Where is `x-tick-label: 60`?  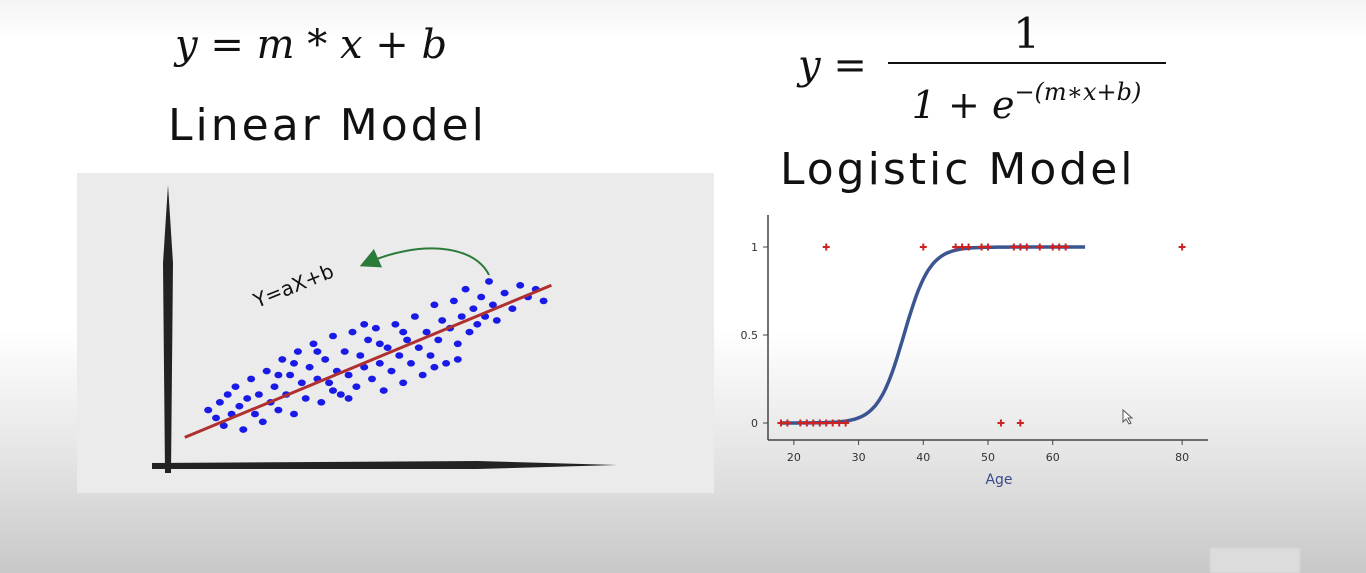
x-tick-label: 60 is located at coordinates (1053, 457).